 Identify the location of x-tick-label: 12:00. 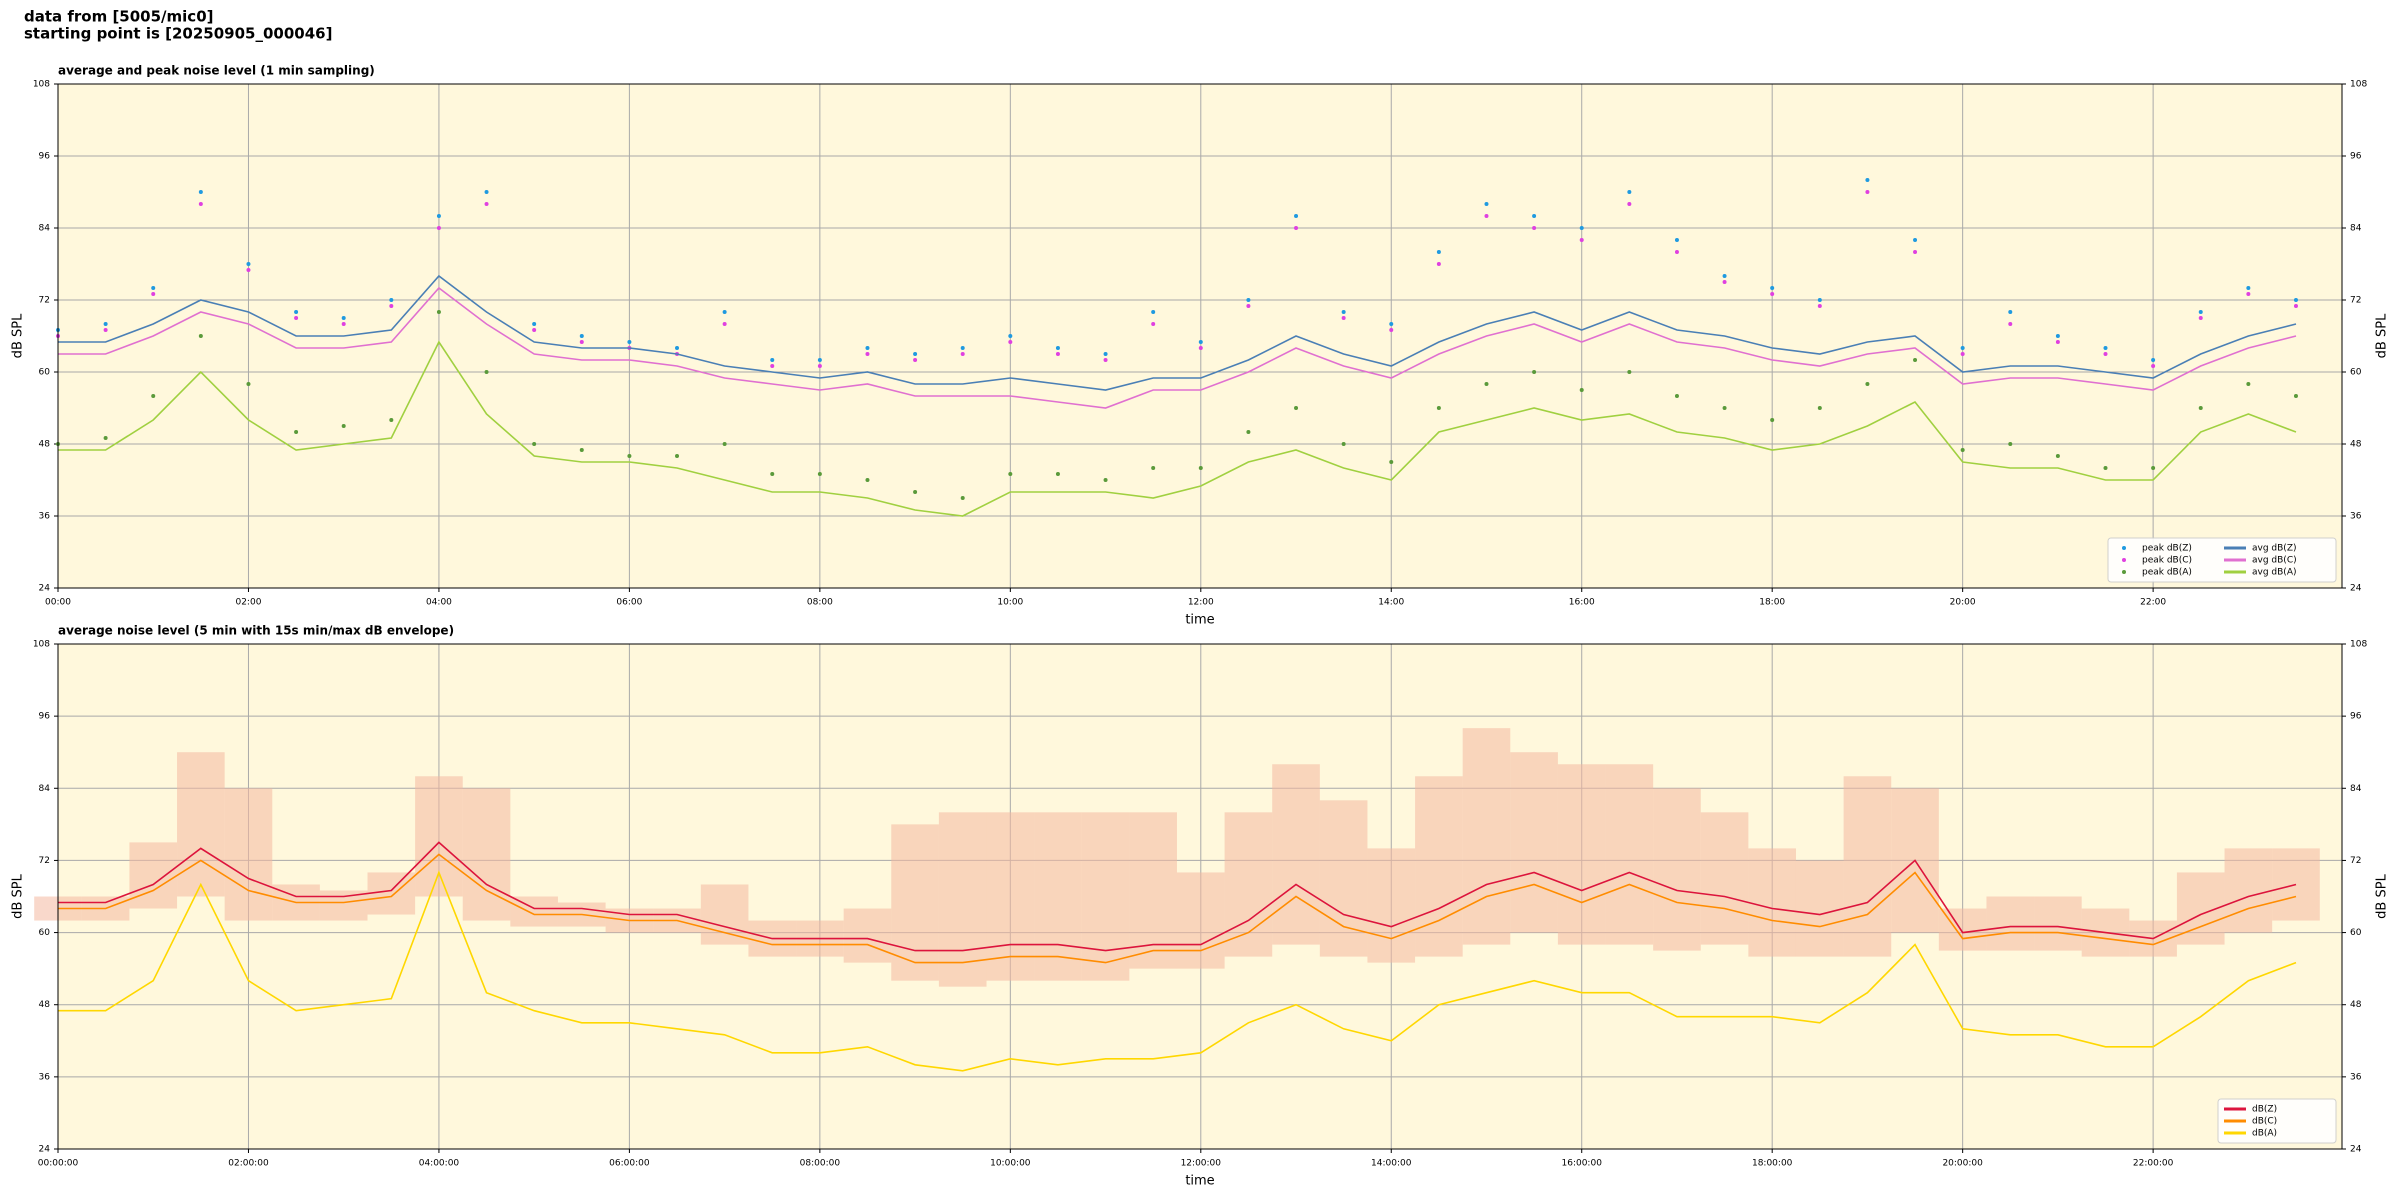
(1201, 603).